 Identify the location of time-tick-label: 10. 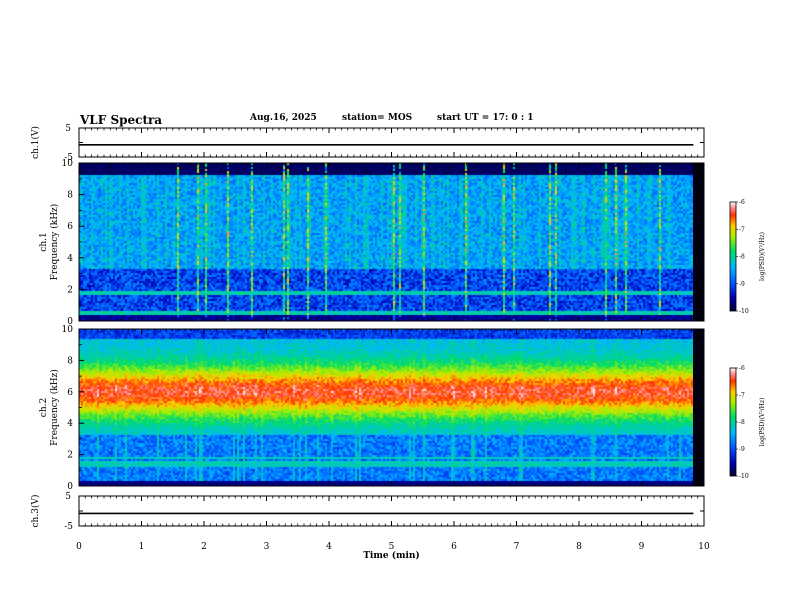
(704, 547).